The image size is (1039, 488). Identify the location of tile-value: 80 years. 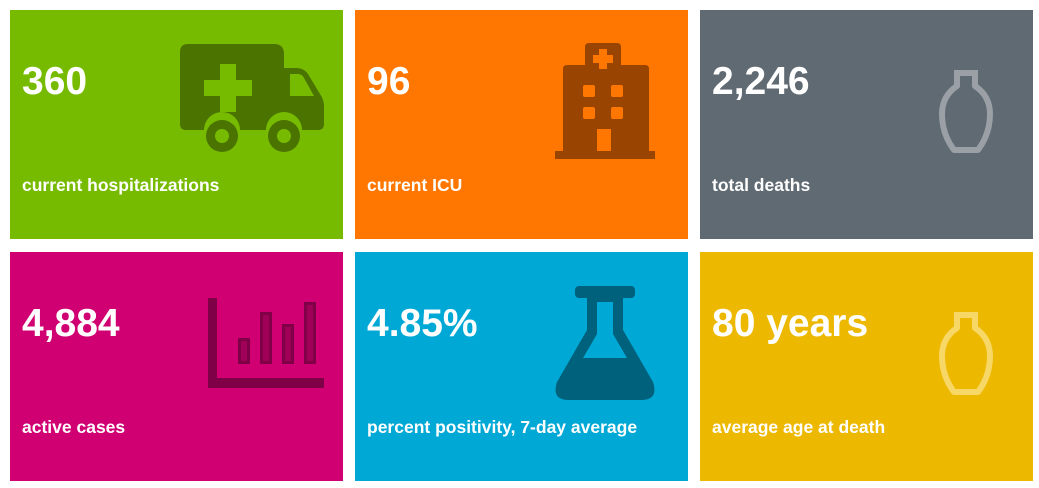
(790, 323).